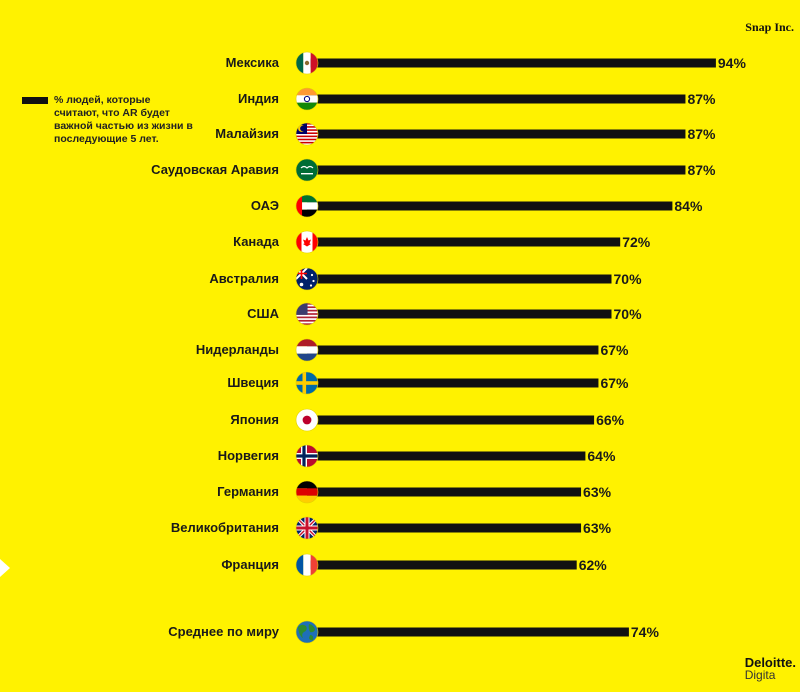 Image resolution: width=800 pixels, height=692 pixels. What do you see at coordinates (265, 205) in the screenshot?
I see `category-label: ОАЭ` at bounding box center [265, 205].